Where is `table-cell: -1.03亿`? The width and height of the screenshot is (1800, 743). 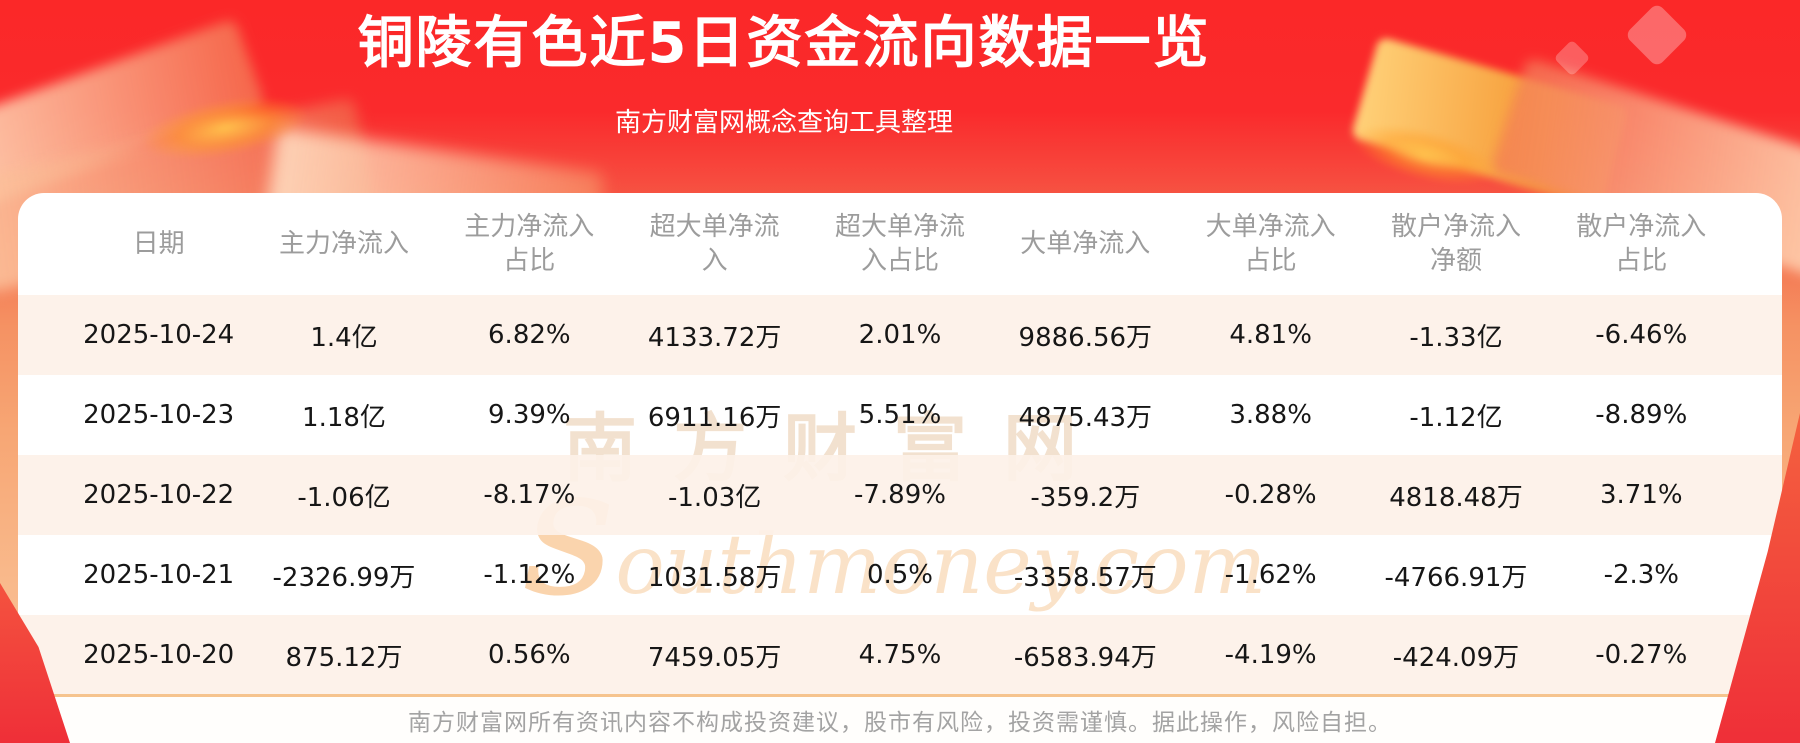
table-cell: -1.03亿 is located at coordinates (715, 497).